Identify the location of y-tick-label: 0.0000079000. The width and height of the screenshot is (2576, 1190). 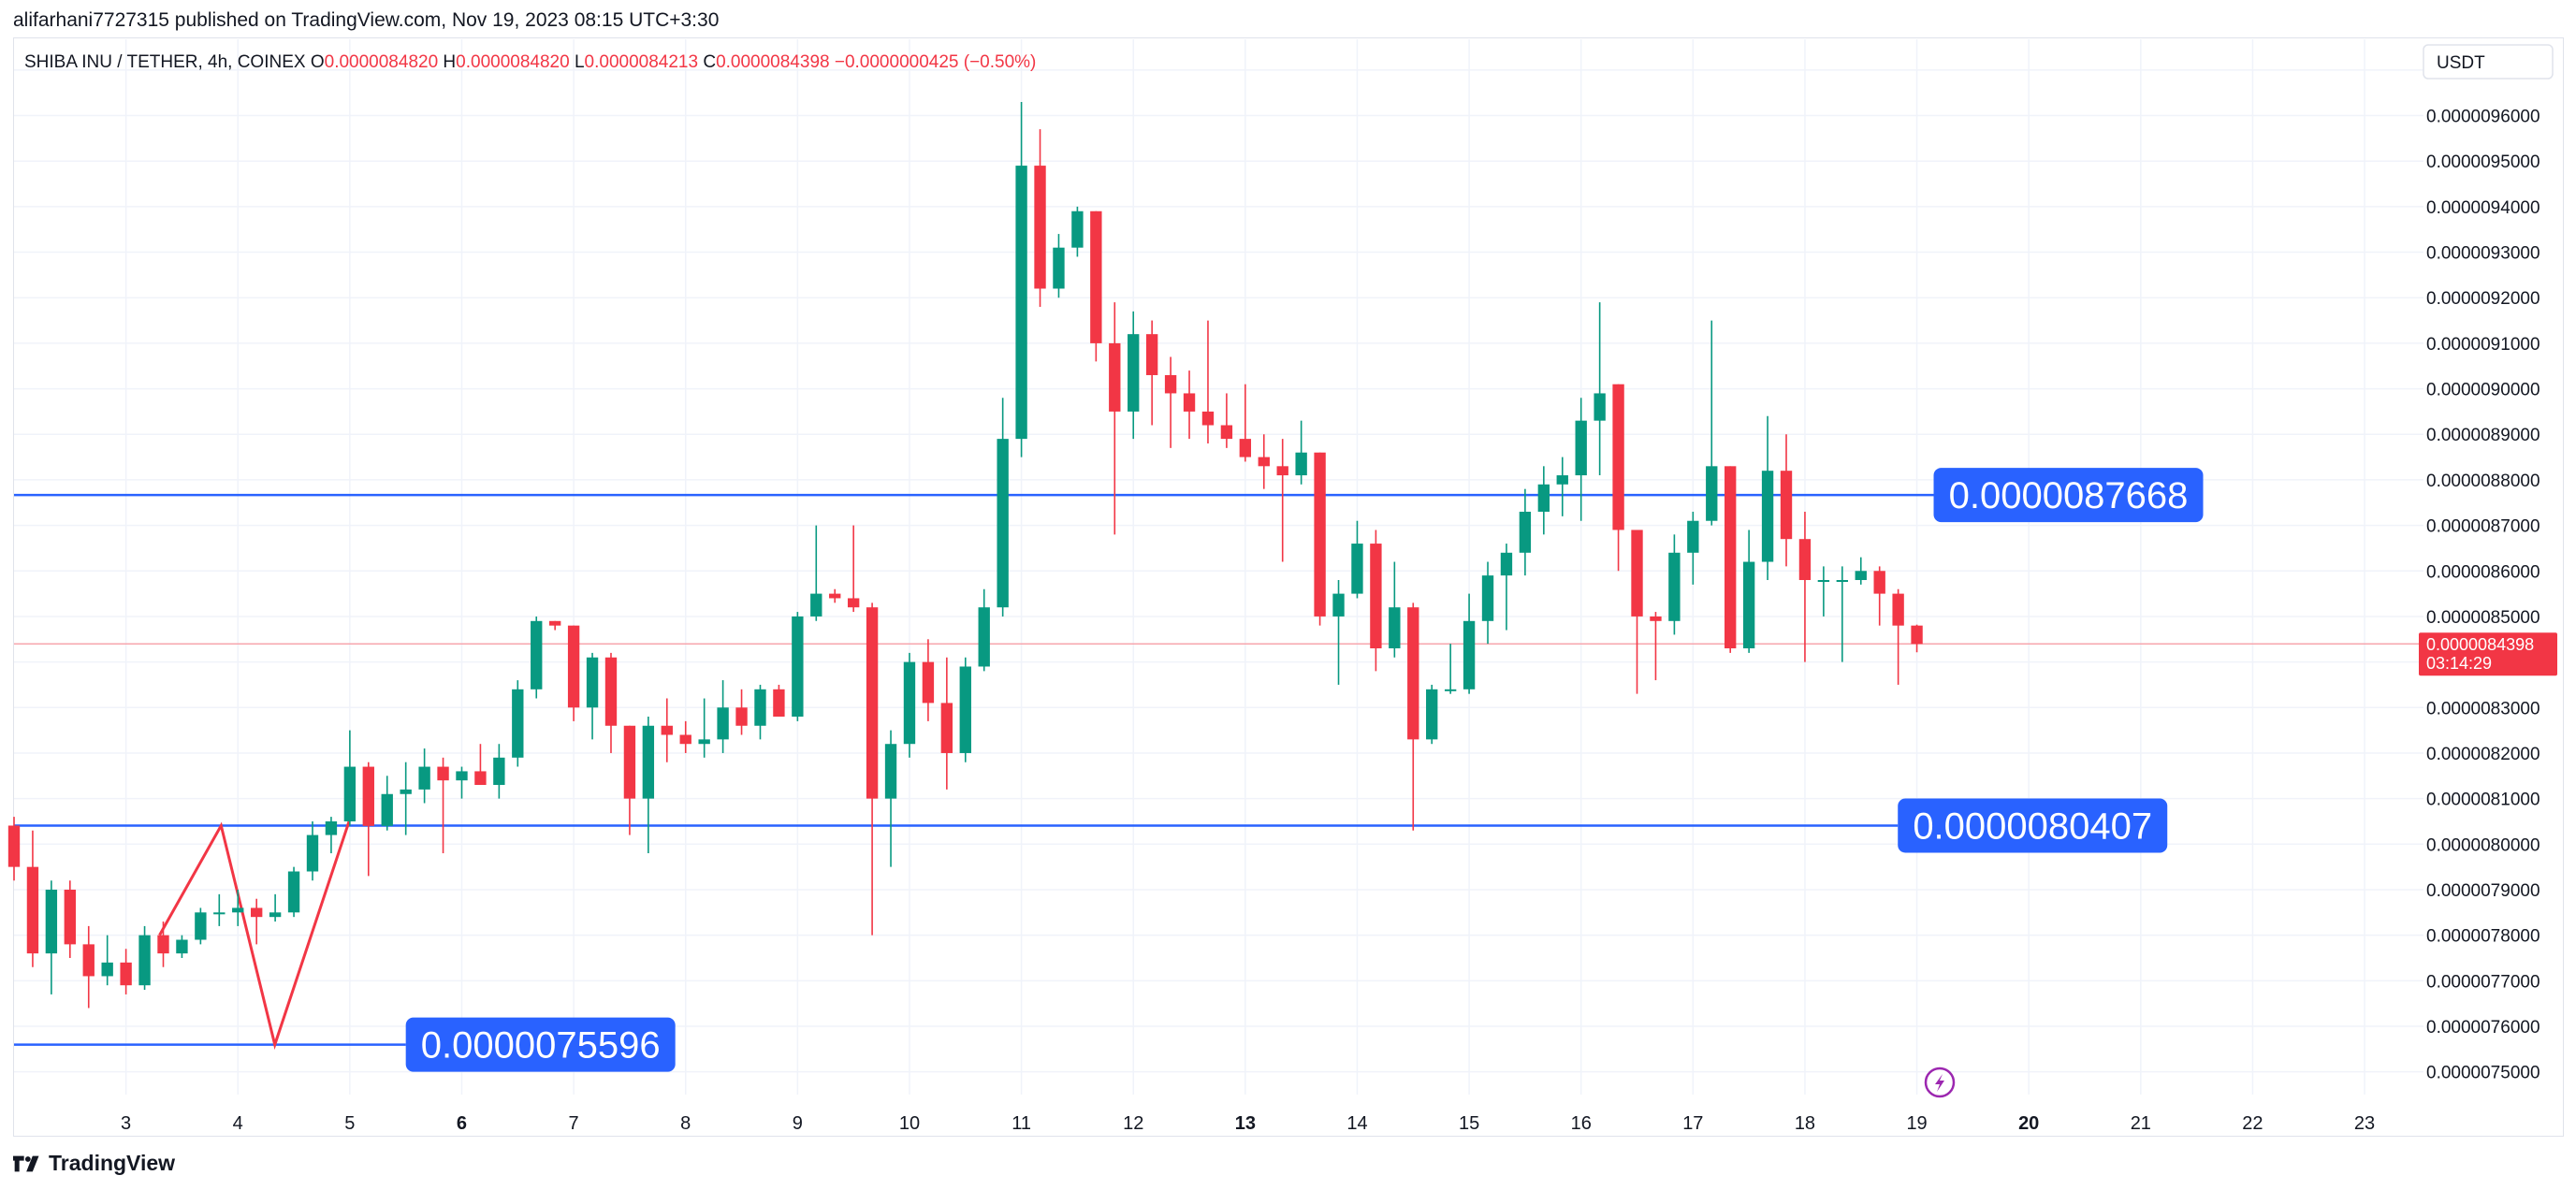
(2483, 891).